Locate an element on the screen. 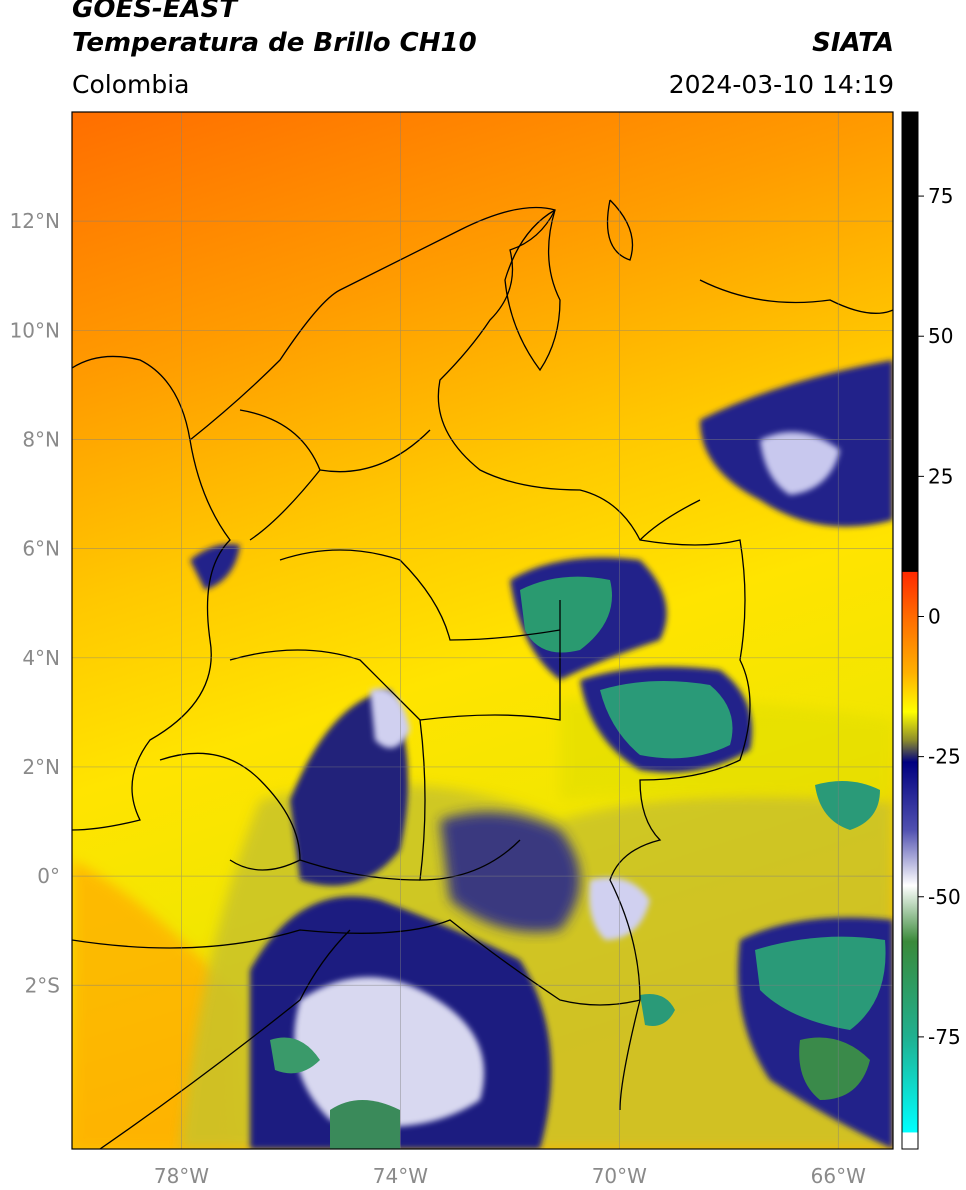  latitude-labels: 12°N 10°N 8°N 6°N 4°N 2°N 0° 2°S is located at coordinates (35, 603).